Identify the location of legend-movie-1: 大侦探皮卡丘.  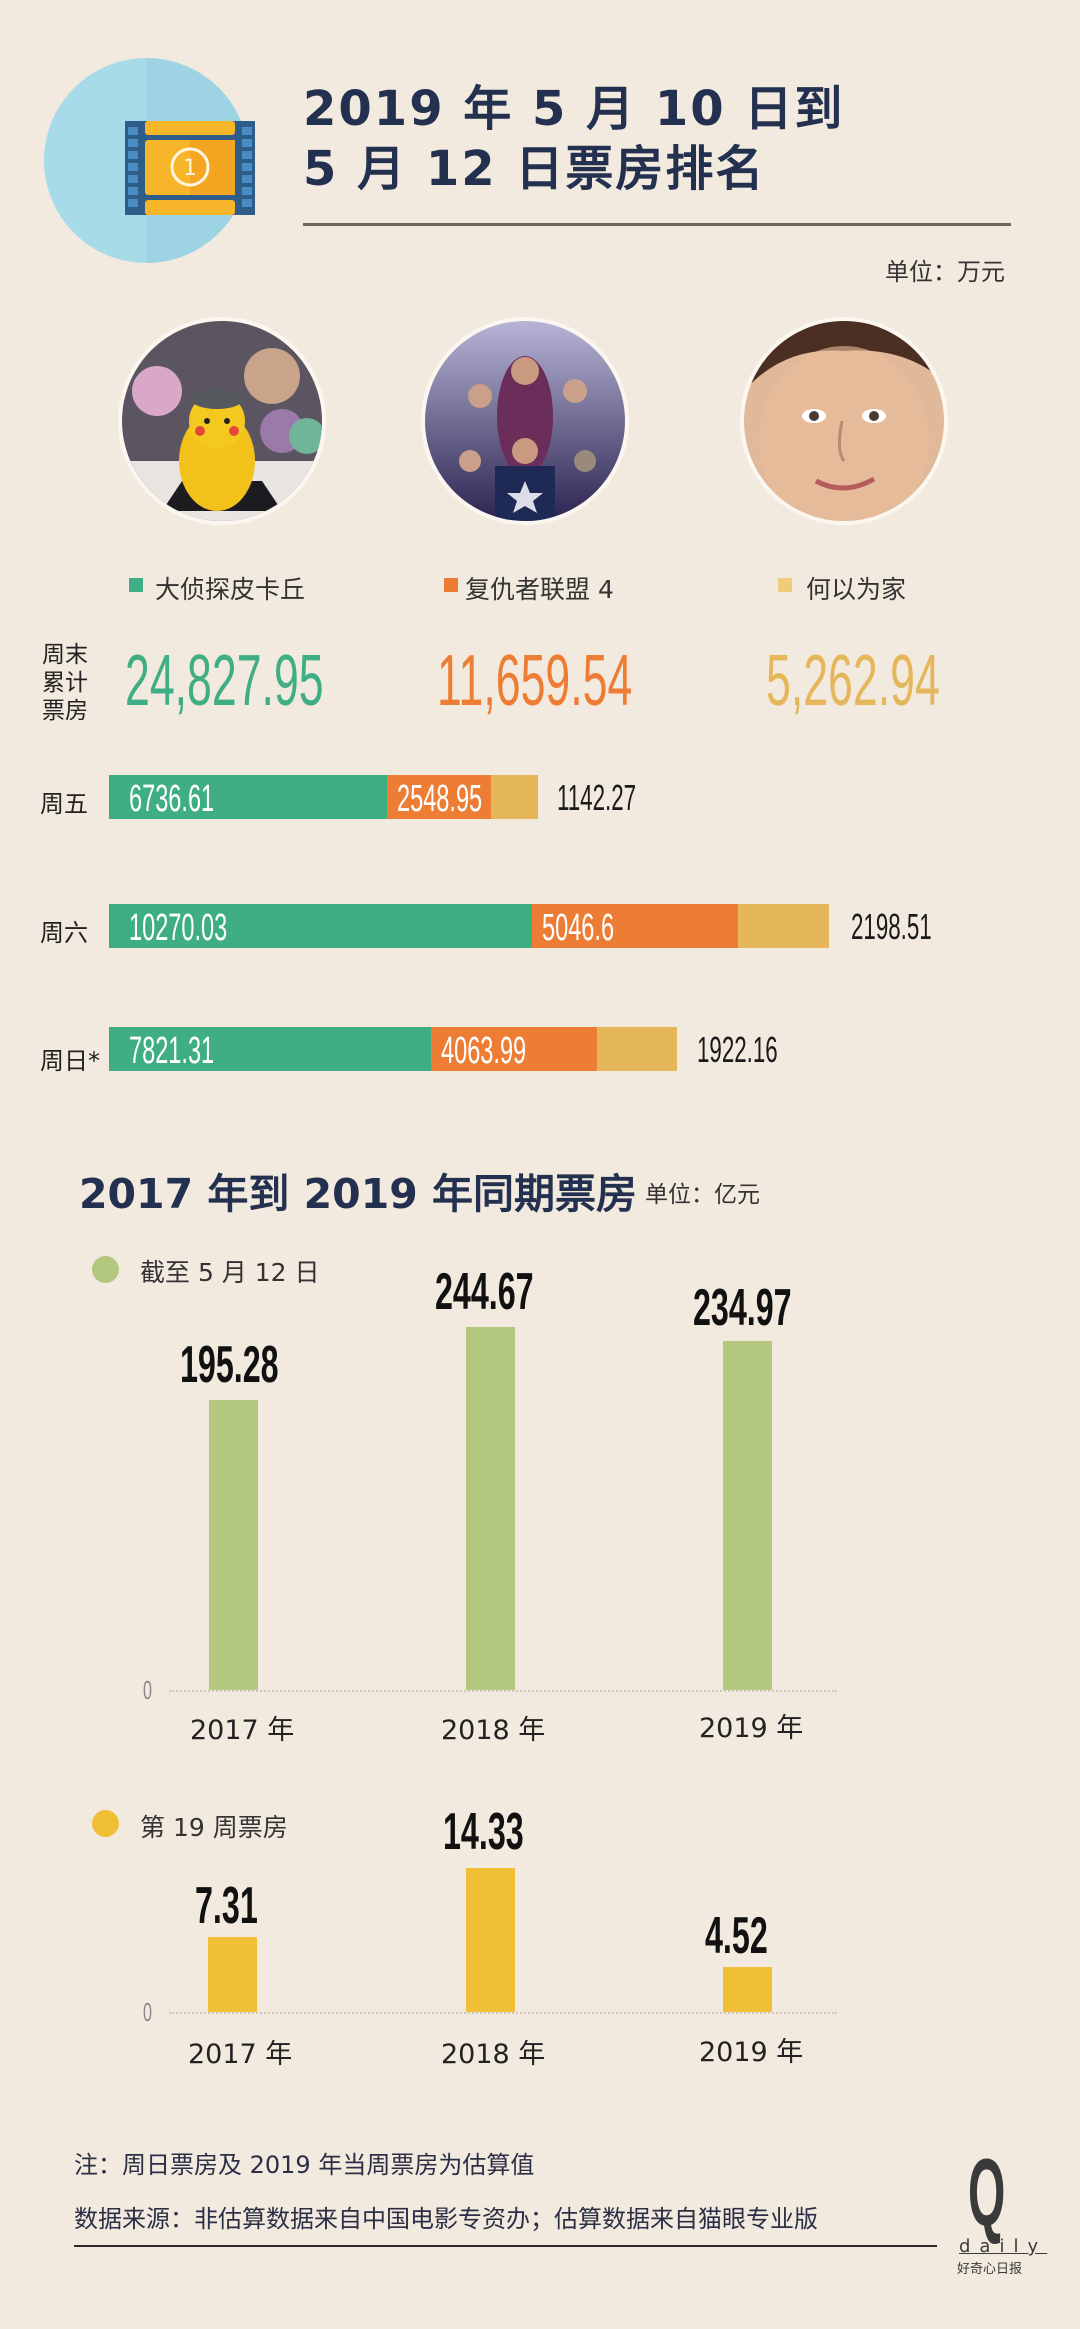
(230, 589).